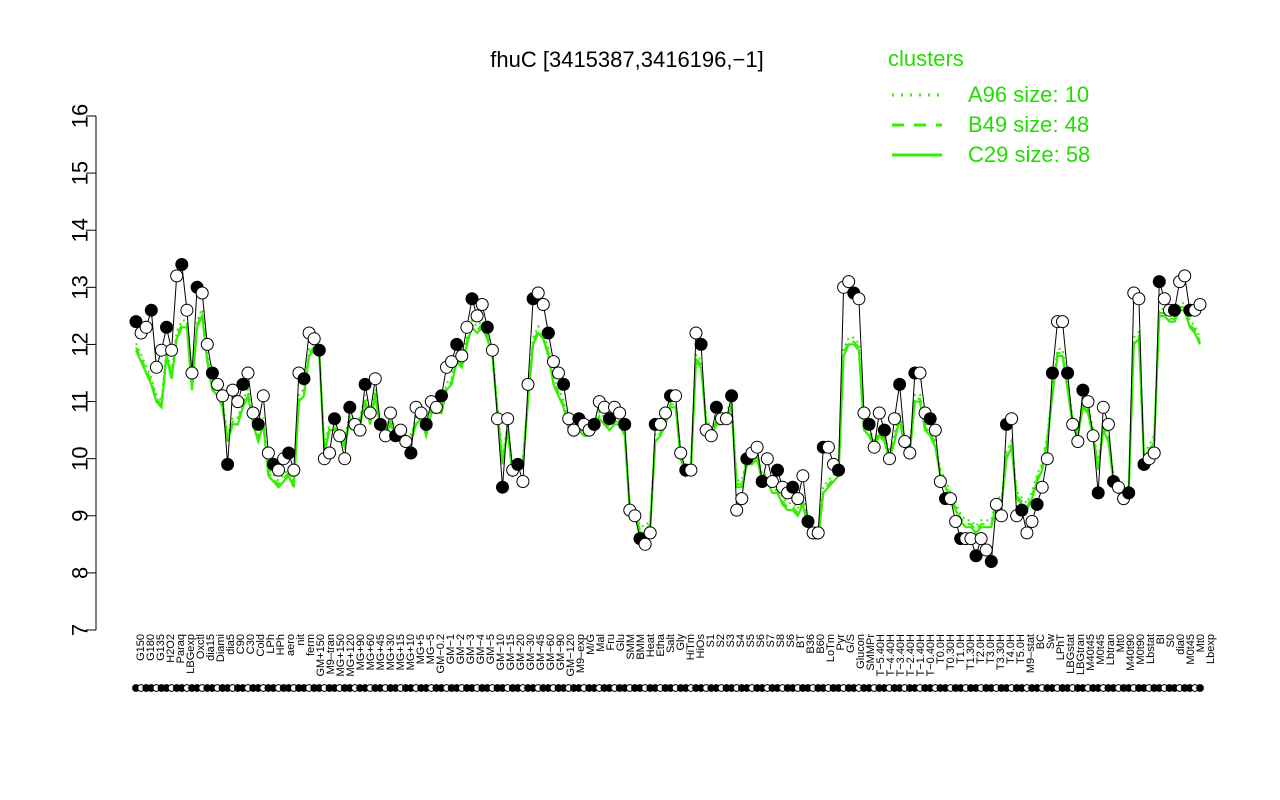 This screenshot has width=1280, height=800. Describe the element at coordinates (1051, 641) in the screenshot. I see `x-tick-label: Sw` at that location.